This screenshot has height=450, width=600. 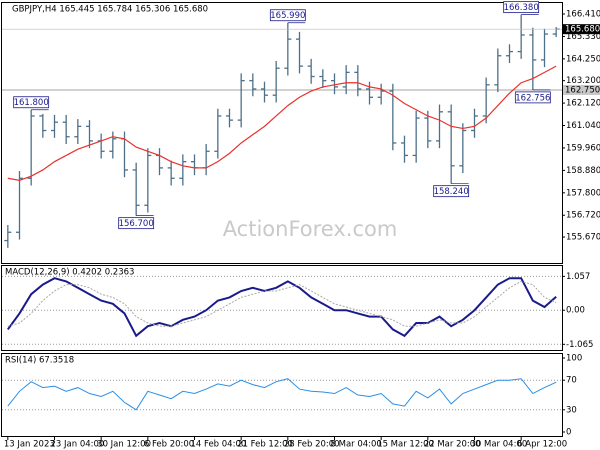 I want to click on x-tick-label: 22 Mar 20:00, so click(x=452, y=445).